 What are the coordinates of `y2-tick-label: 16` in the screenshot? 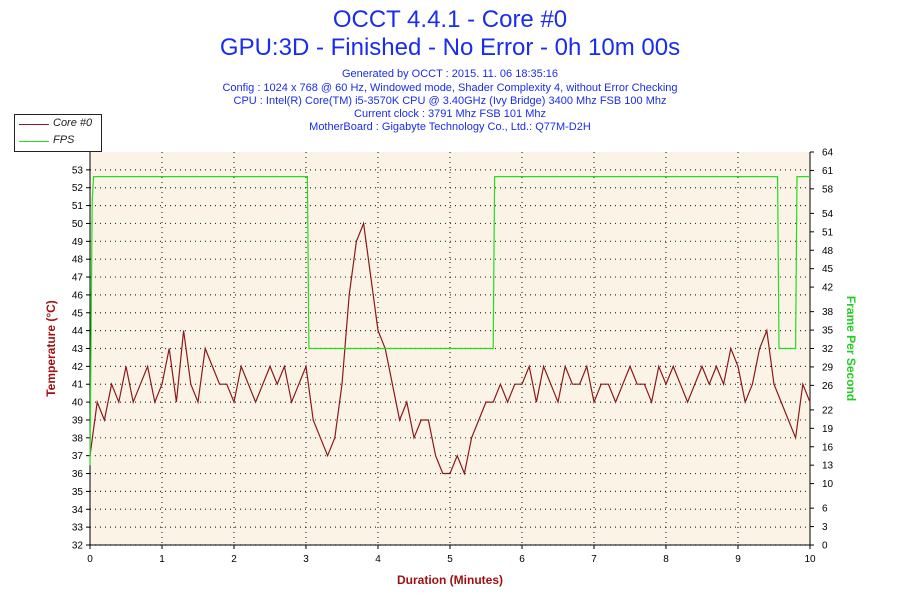 It's located at (828, 447).